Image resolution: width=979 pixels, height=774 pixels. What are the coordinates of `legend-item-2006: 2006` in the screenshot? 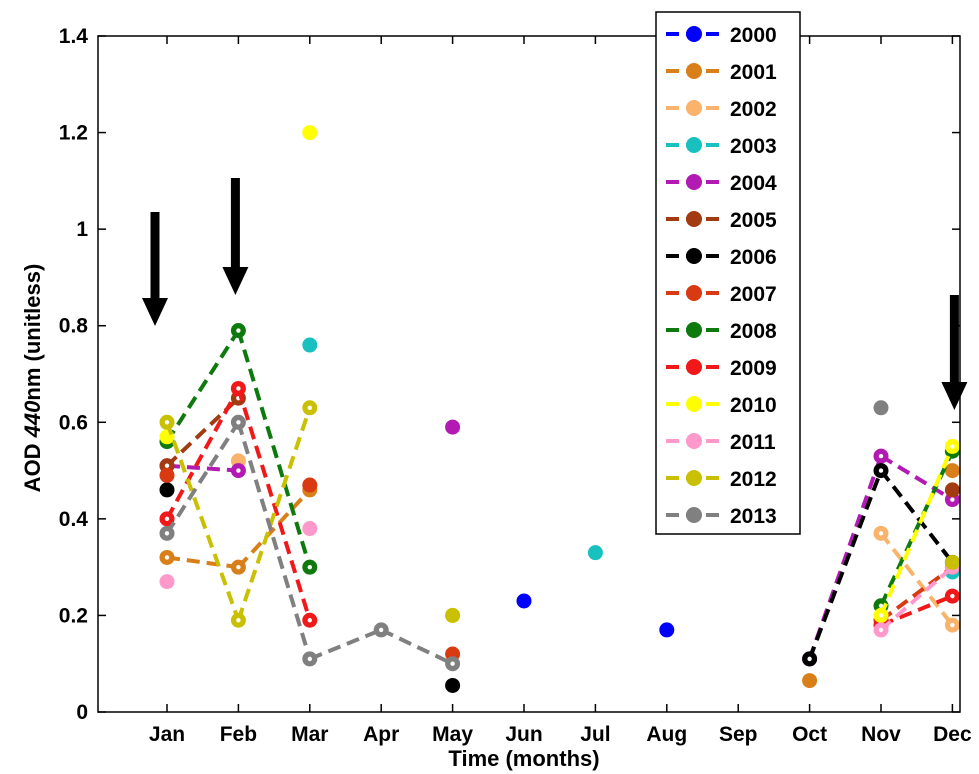 It's located at (721, 257).